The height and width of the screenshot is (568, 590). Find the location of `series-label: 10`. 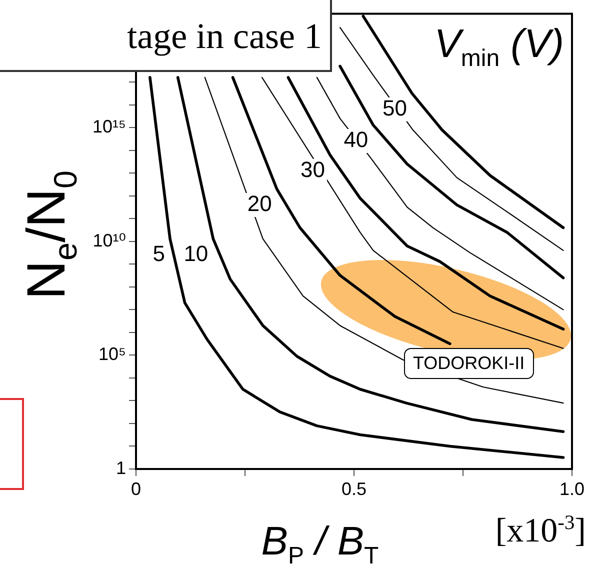

series-label: 10 is located at coordinates (196, 253).